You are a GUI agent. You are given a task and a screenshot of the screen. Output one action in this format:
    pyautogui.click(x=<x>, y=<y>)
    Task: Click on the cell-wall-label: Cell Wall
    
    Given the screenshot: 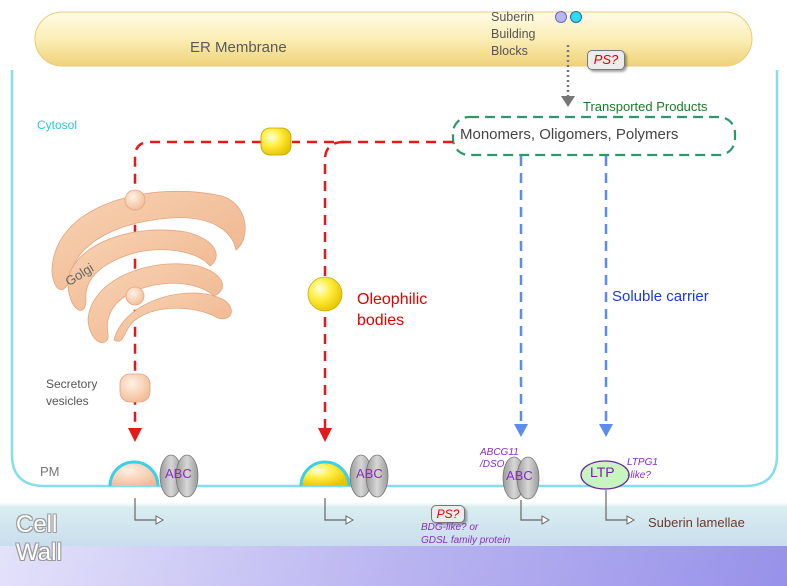 What is the action you would take?
    pyautogui.click(x=51, y=539)
    